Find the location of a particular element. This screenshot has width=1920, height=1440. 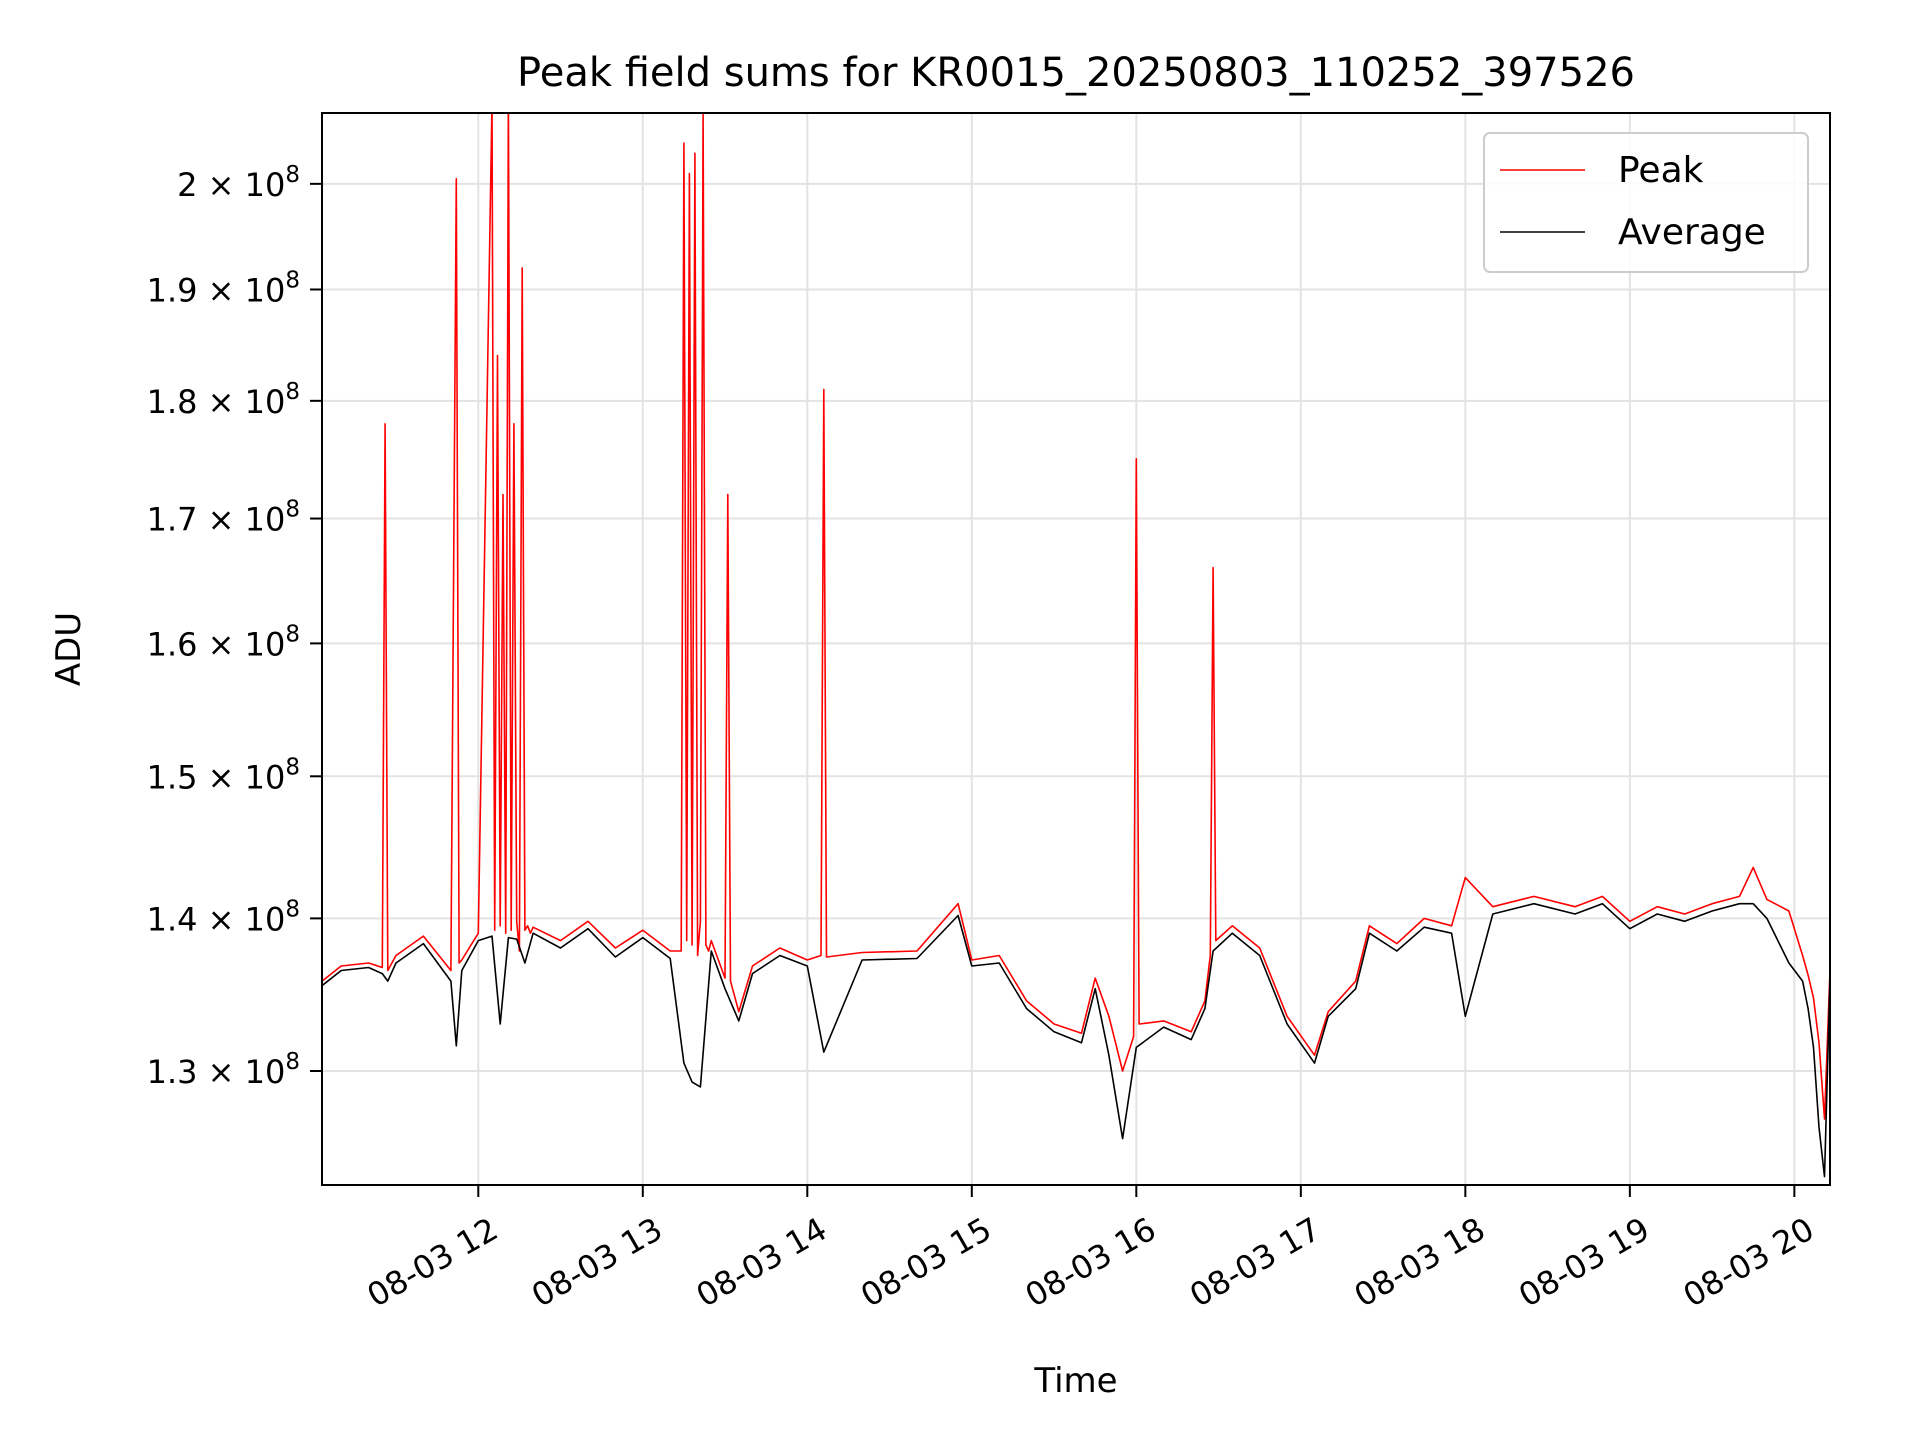

y-tick-mantissa: 1.3 is located at coordinates (172, 1072).